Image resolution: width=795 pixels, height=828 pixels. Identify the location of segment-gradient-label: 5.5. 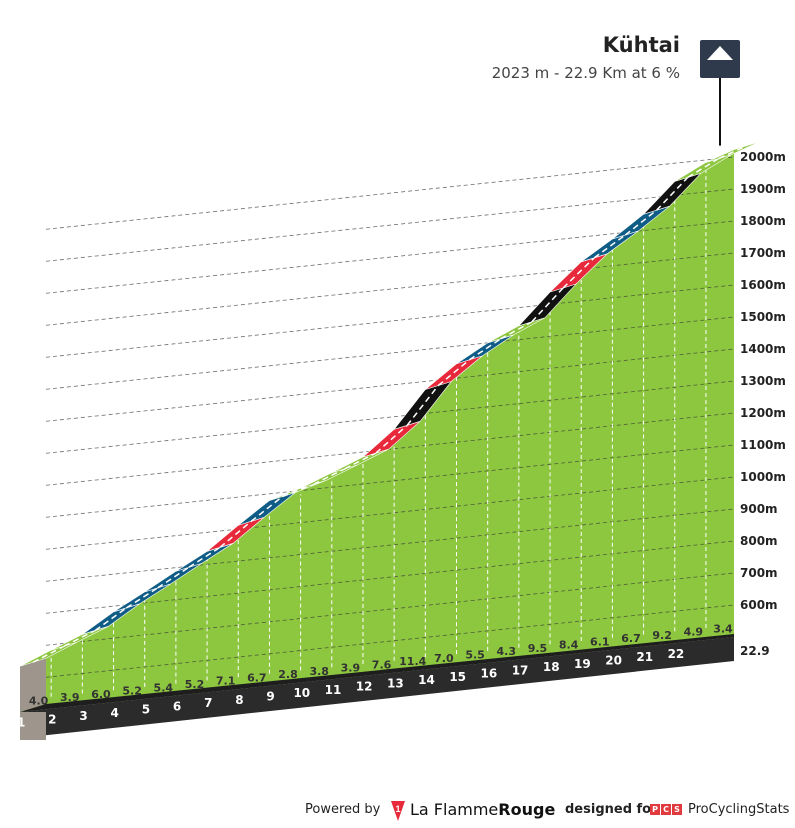
(475, 655).